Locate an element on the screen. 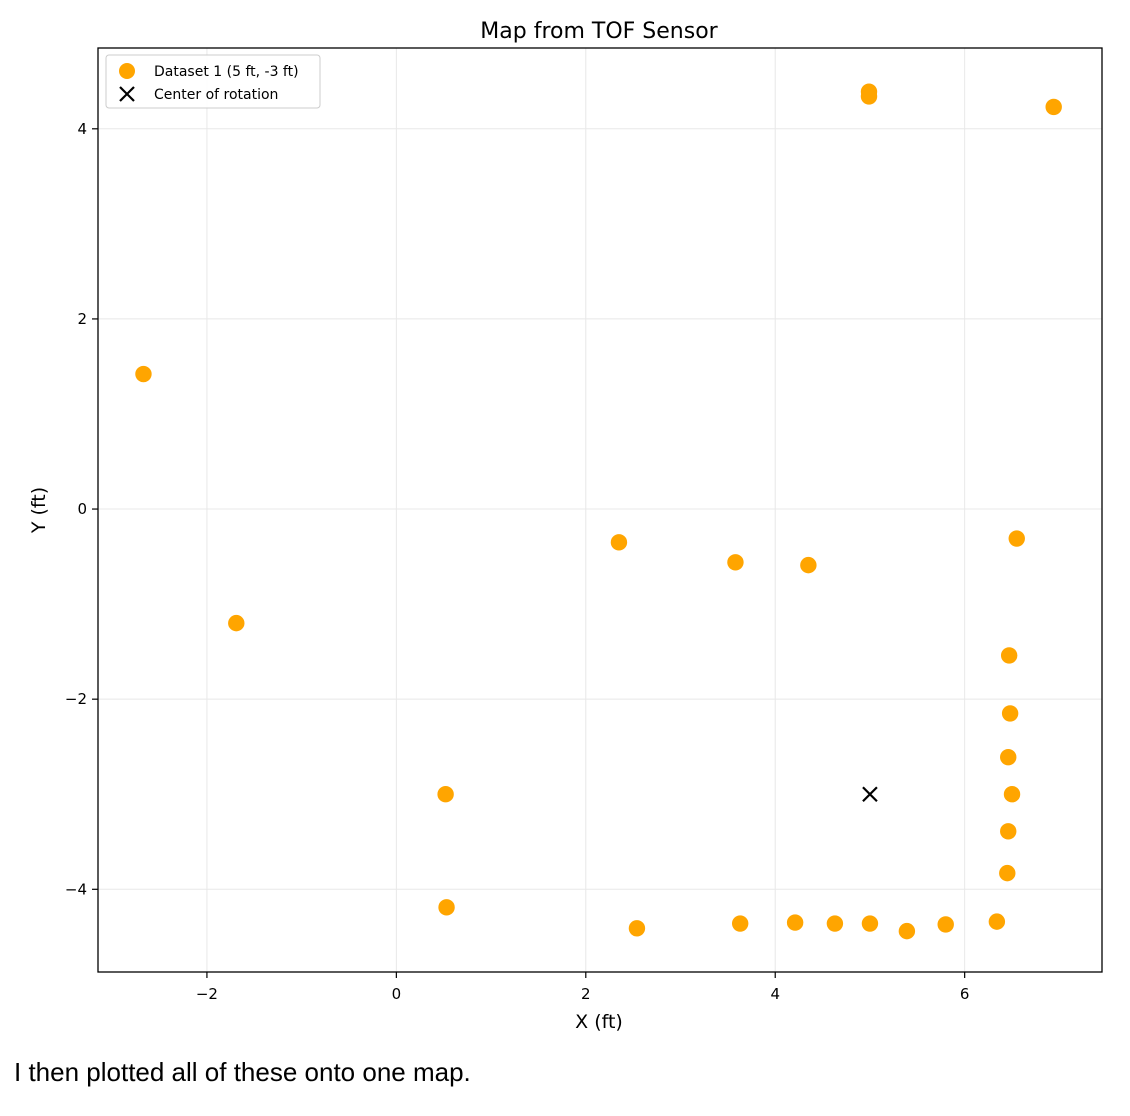 The image size is (1130, 1116). y-tick-label: 4 is located at coordinates (82, 129).